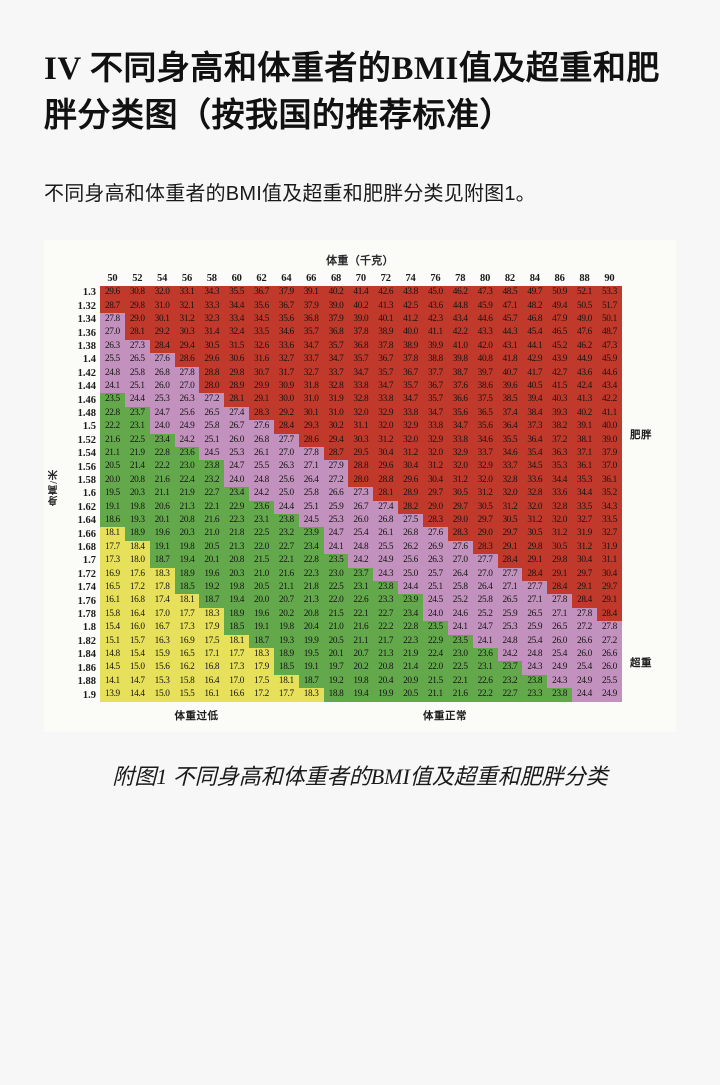 This screenshot has height=1085, width=720. I want to click on bmi-cell: 25.0, so click(286, 494).